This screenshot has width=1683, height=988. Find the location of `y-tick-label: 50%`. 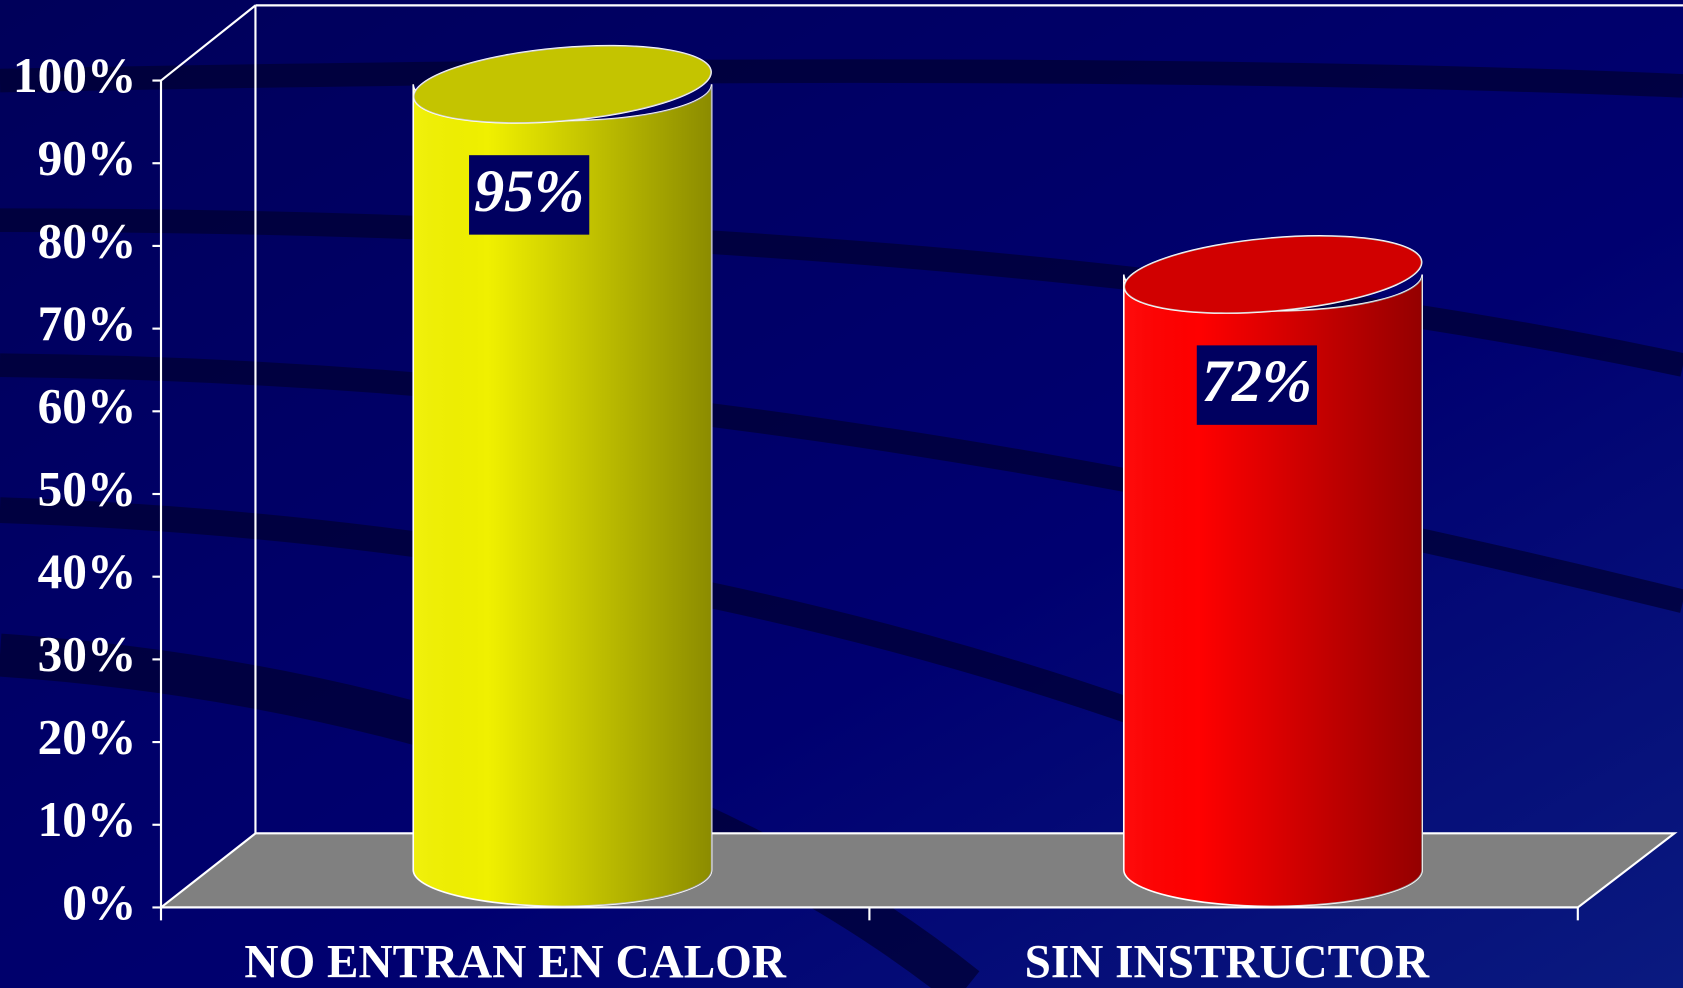

y-tick-label: 50% is located at coordinates (87, 488).